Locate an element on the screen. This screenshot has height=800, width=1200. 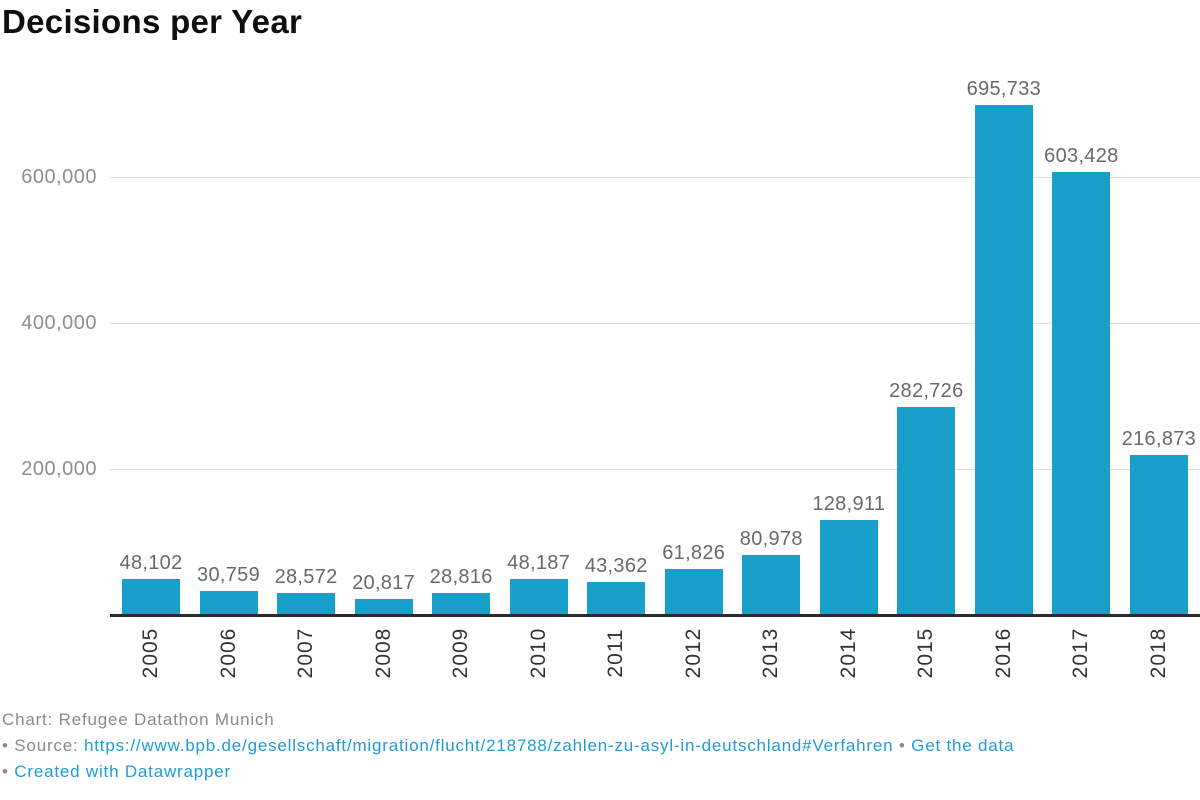
gridline-400k is located at coordinates (655, 323).